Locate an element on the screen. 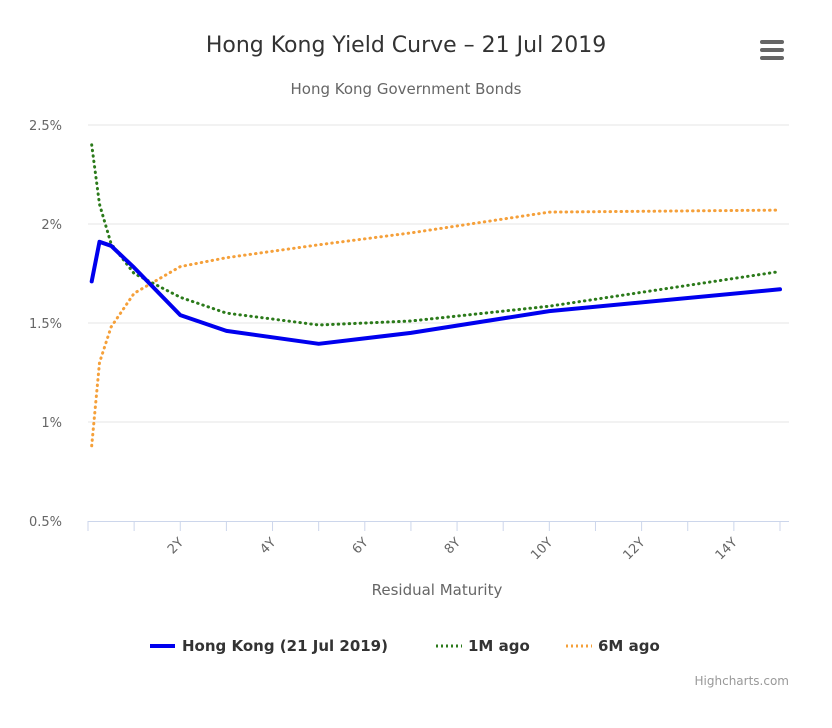  legend-label-hong-kong: Hong Kong (21 Jul 2019) is located at coordinates (285, 646).